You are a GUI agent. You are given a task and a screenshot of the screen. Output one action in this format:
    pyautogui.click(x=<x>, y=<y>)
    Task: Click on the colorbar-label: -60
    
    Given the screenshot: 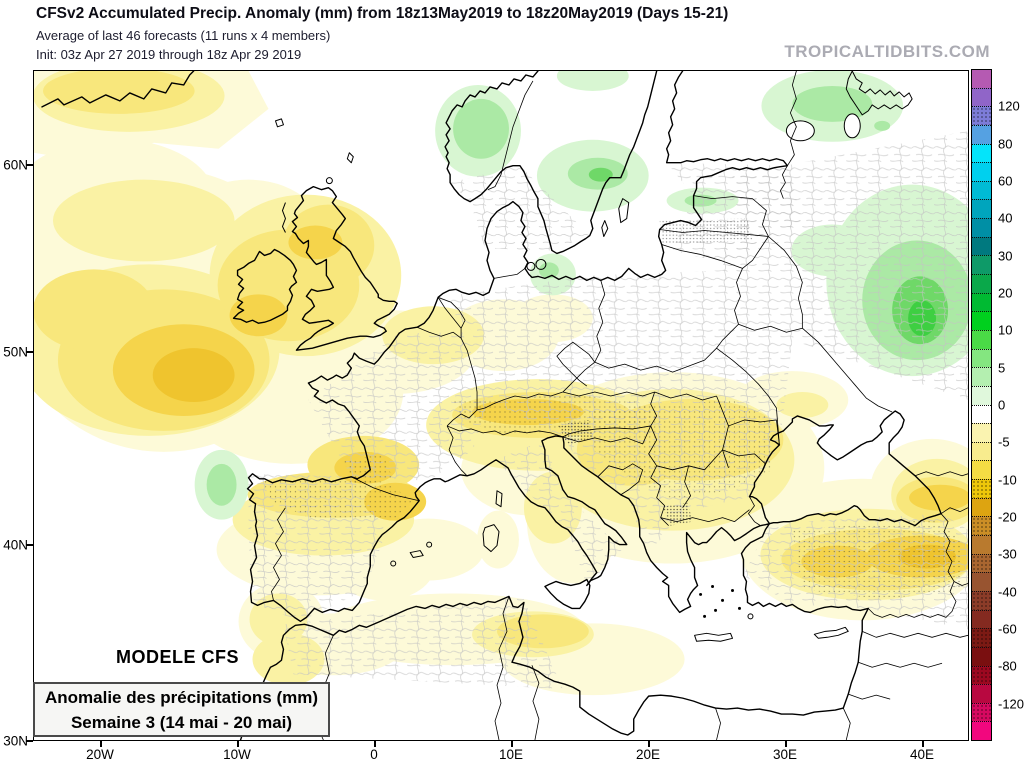 What is the action you would take?
    pyautogui.click(x=1007, y=629)
    